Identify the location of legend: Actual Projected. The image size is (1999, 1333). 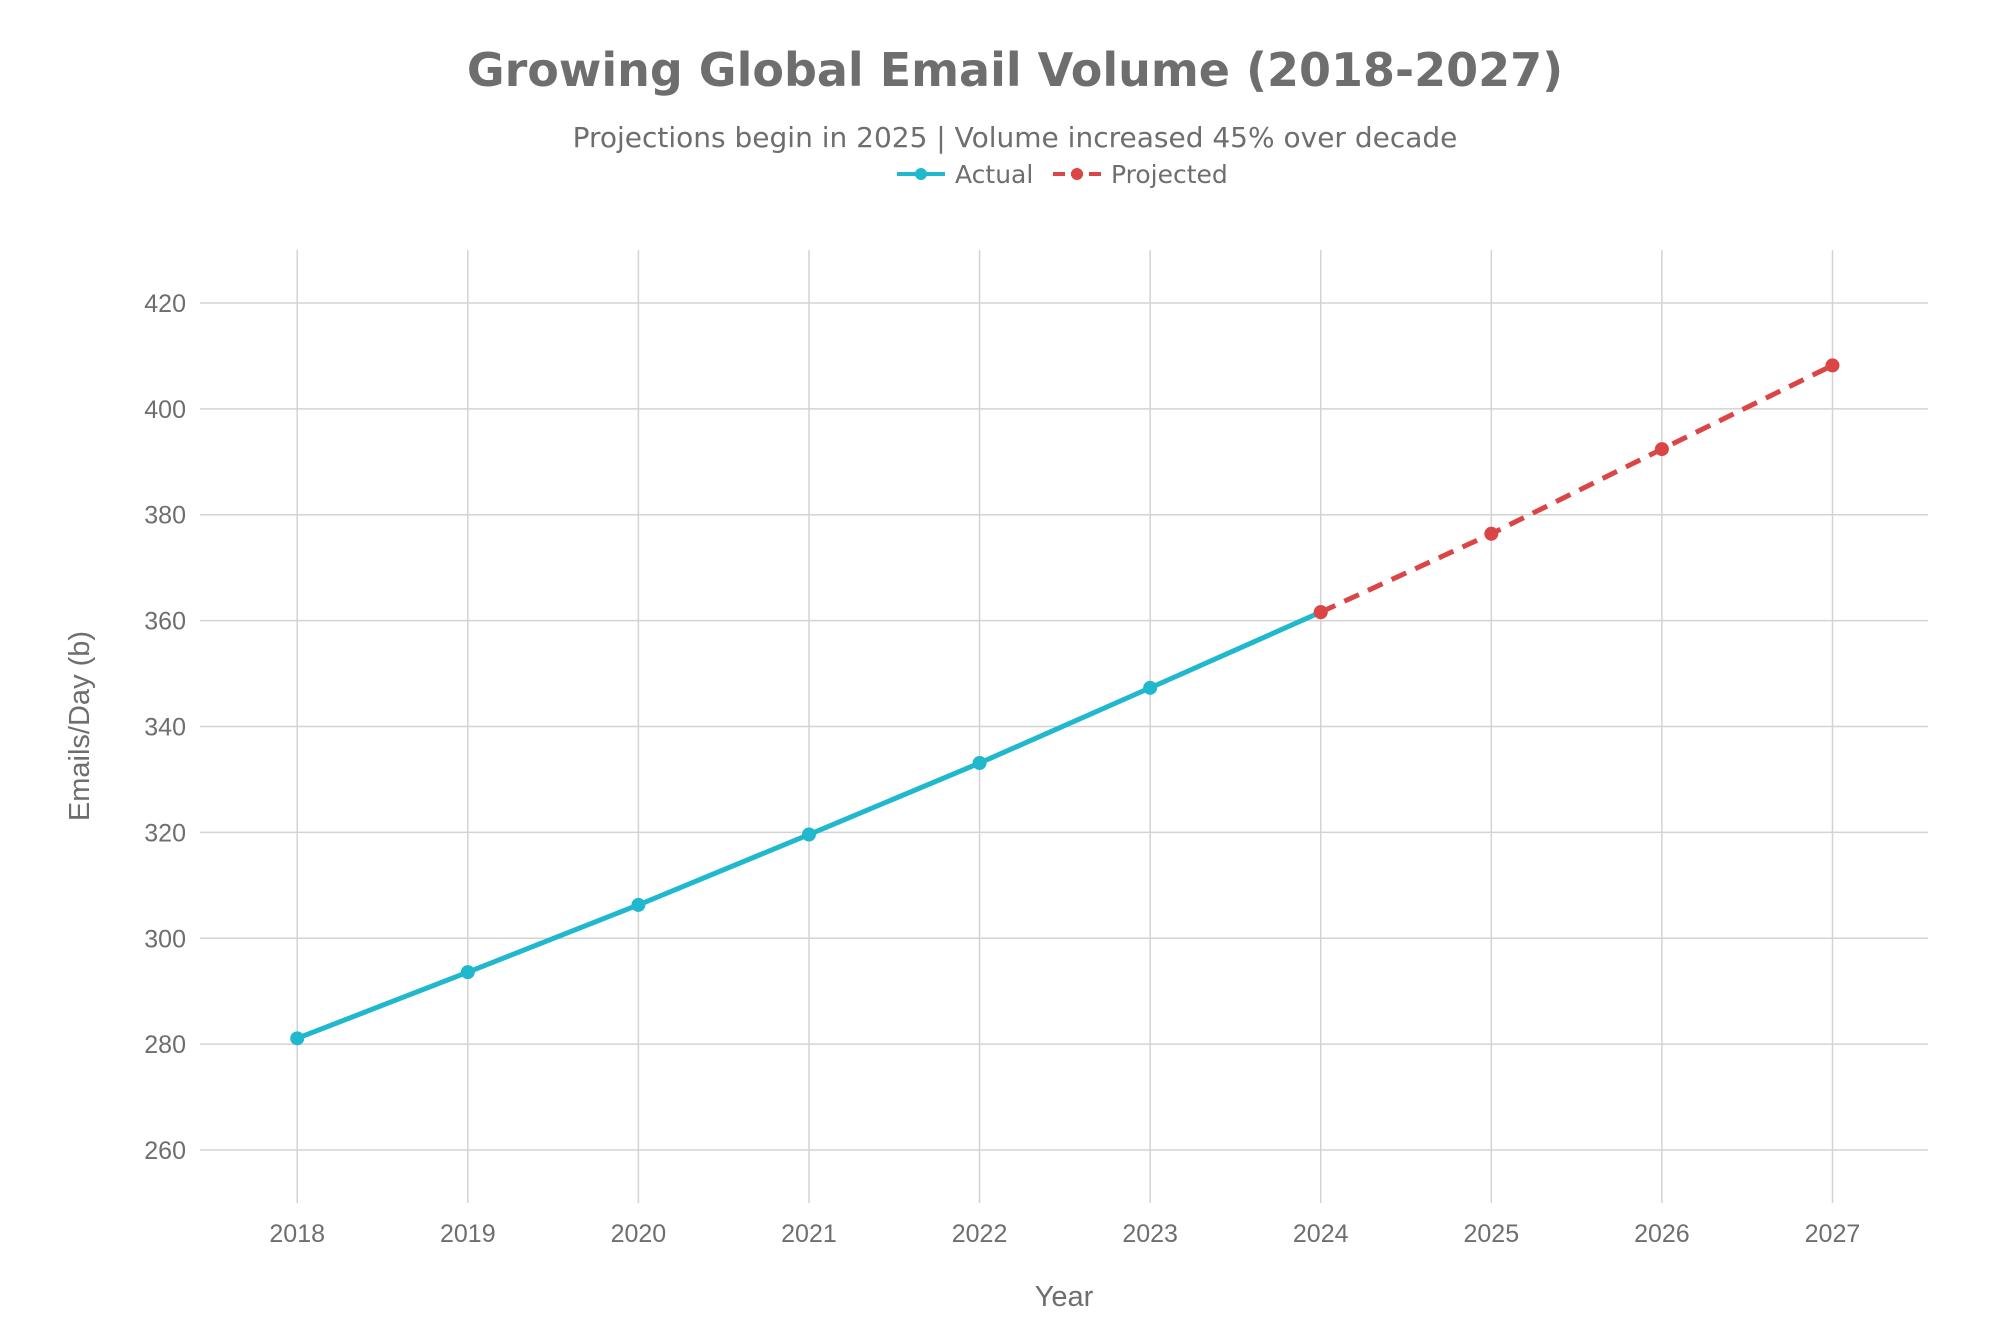
(1062, 174).